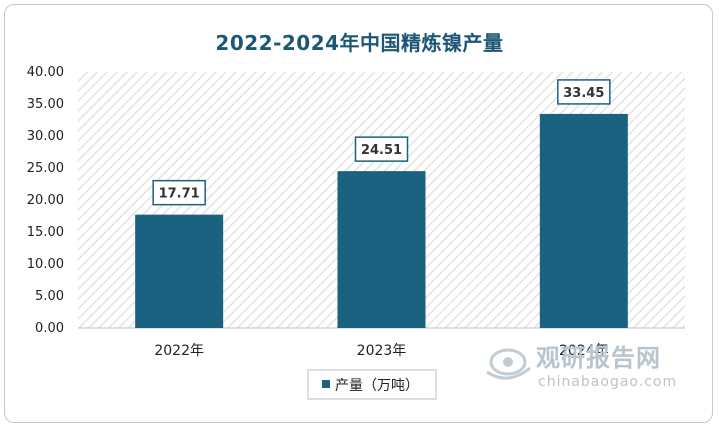  Describe the element at coordinates (49, 296) in the screenshot. I see `y-tick-label: 5.00` at that location.